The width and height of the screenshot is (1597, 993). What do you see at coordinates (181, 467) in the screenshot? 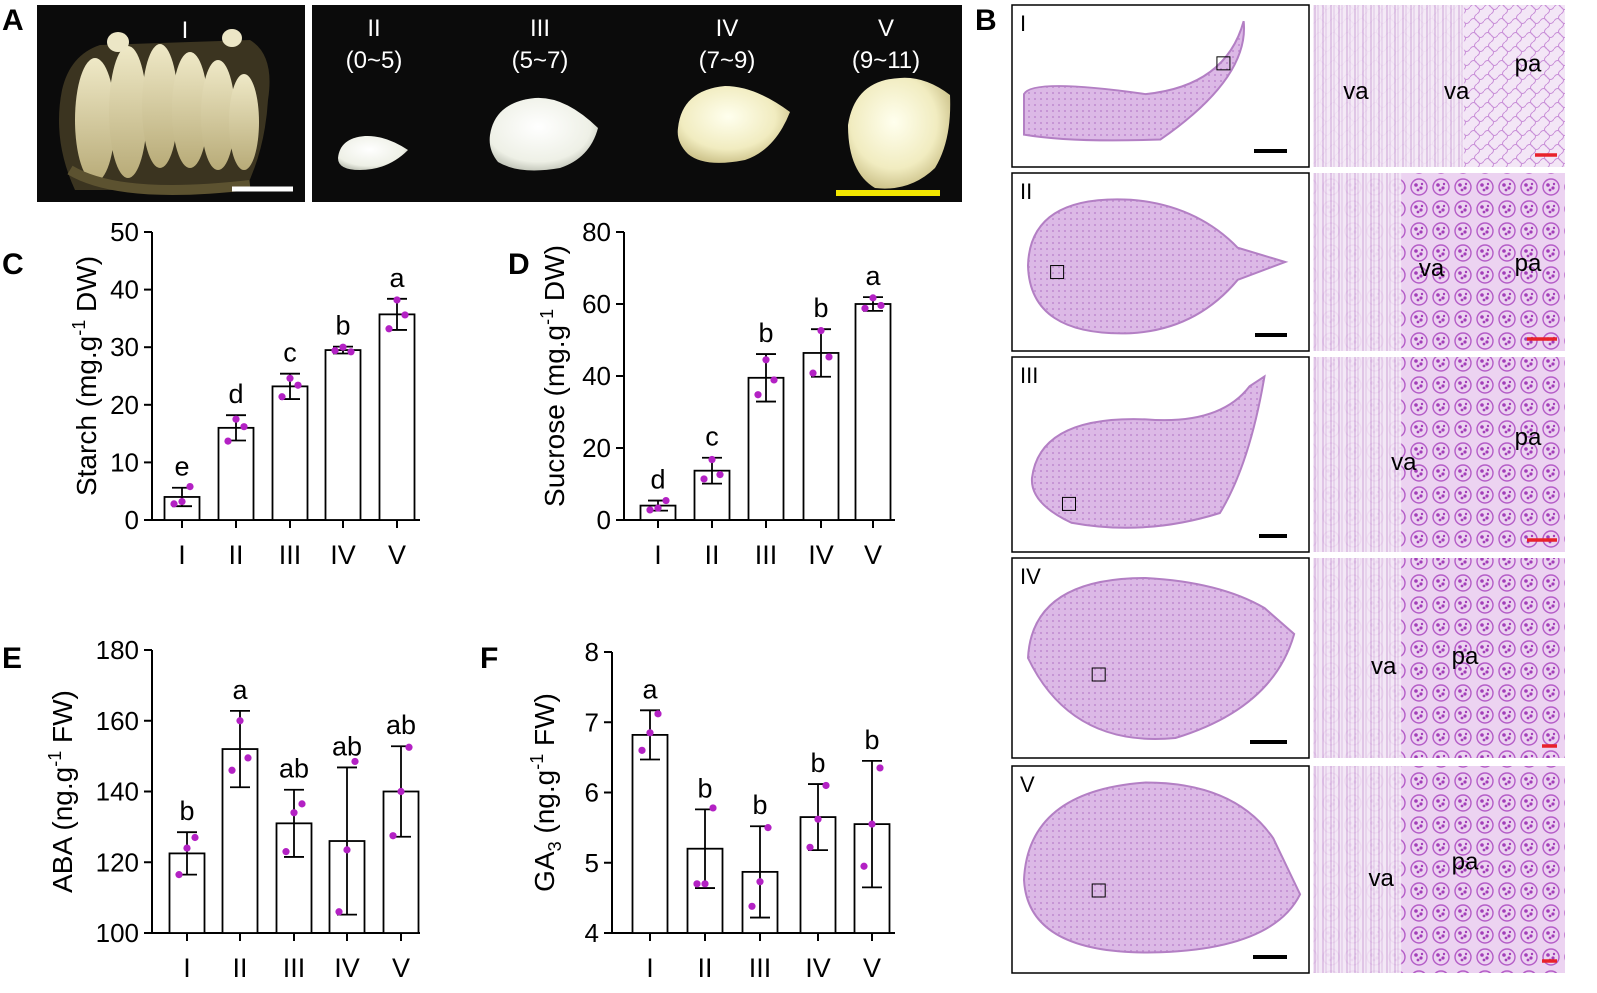
I see `significance-letter: e` at bounding box center [181, 467].